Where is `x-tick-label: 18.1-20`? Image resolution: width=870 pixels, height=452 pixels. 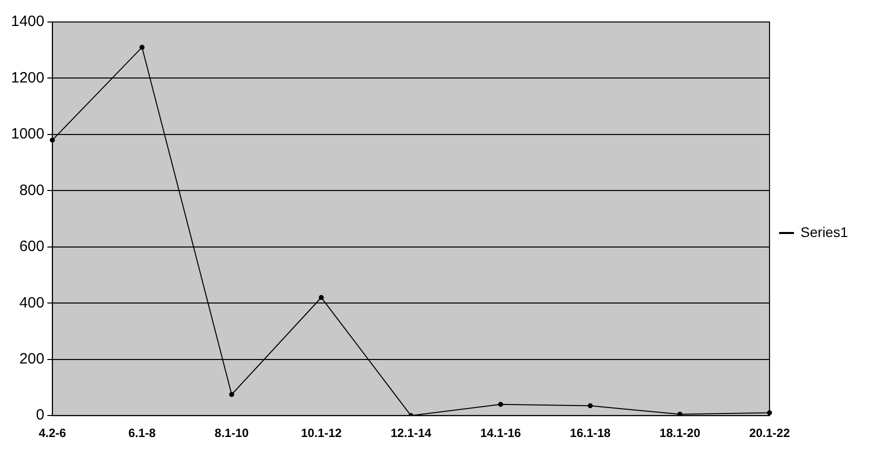 x-tick-label: 18.1-20 is located at coordinates (680, 433).